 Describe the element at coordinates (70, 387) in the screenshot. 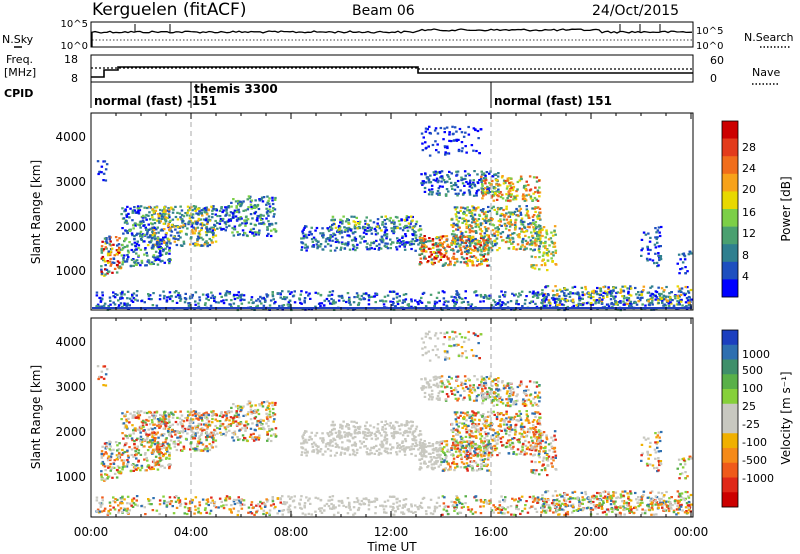

I see `velocity-ytick-3000: 3000` at that location.